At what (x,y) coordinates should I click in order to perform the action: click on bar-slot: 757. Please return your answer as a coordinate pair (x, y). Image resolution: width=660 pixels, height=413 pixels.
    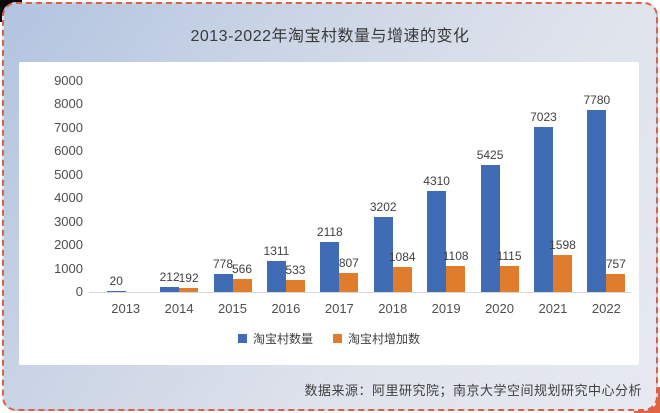
    Looking at the image, I should click on (616, 186).